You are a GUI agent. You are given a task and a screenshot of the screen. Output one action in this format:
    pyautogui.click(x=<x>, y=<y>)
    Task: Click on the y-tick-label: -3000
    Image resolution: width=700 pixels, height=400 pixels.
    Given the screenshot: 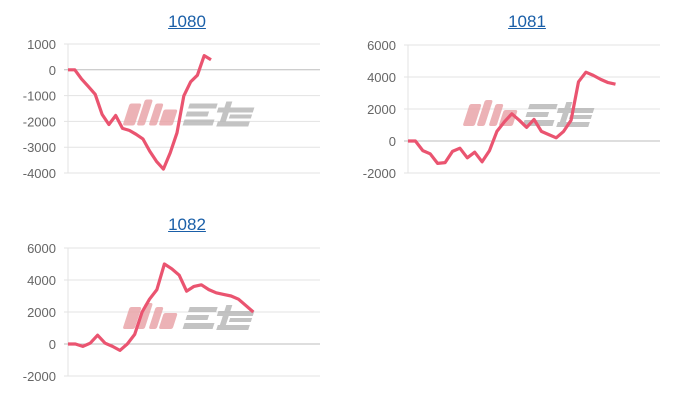 What is the action you would take?
    pyautogui.click(x=39, y=147)
    